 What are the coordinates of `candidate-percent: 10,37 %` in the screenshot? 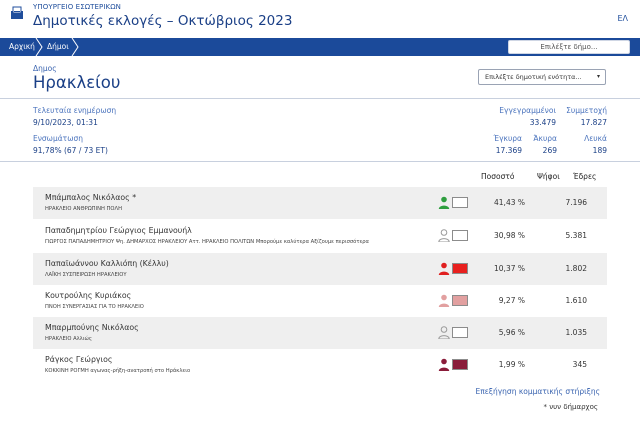 It's located at (509, 268).